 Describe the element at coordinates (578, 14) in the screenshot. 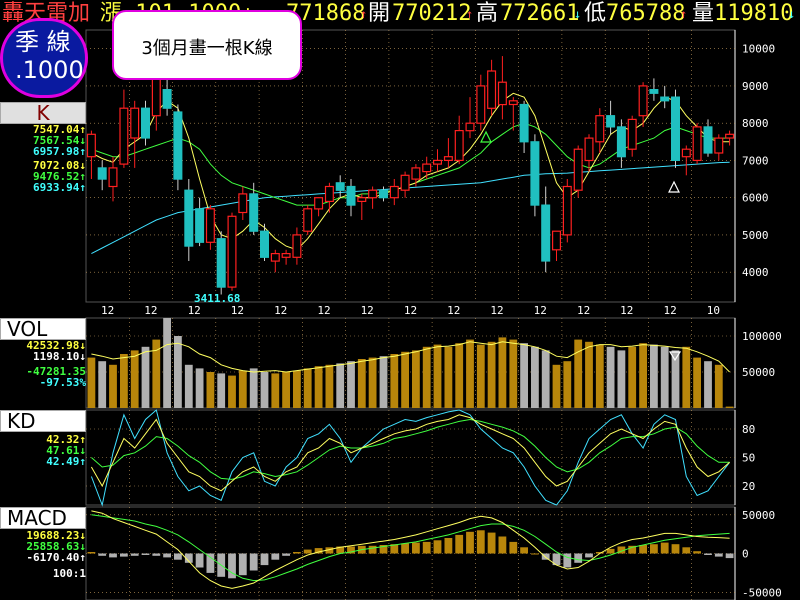

I see `high-arrow: ↓` at that location.